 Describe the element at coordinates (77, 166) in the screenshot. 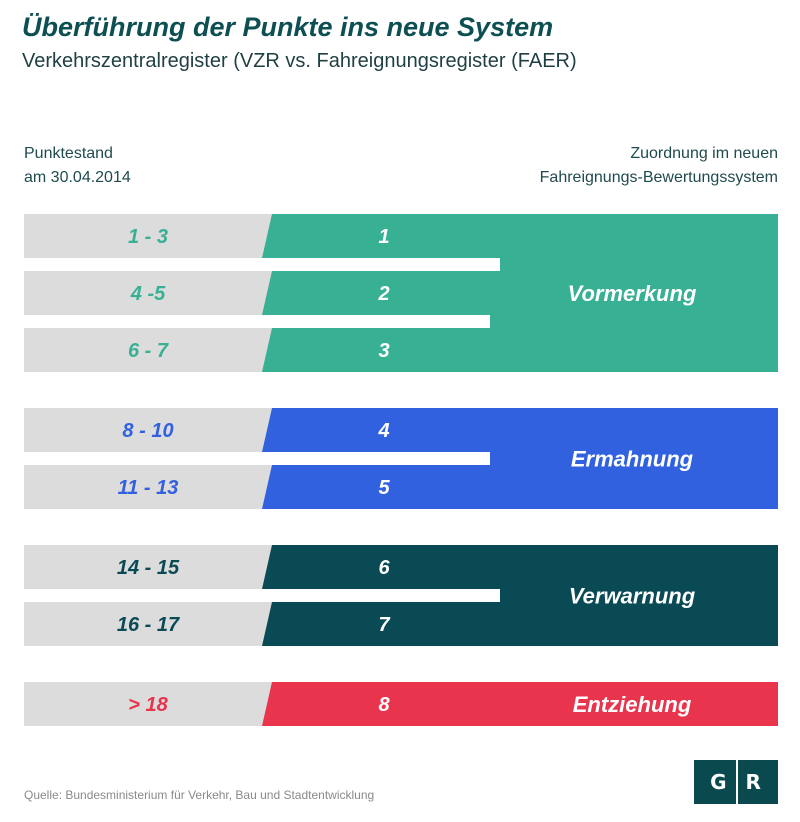

I see `header-points-stand: Punktestand am 30.04.2014` at that location.